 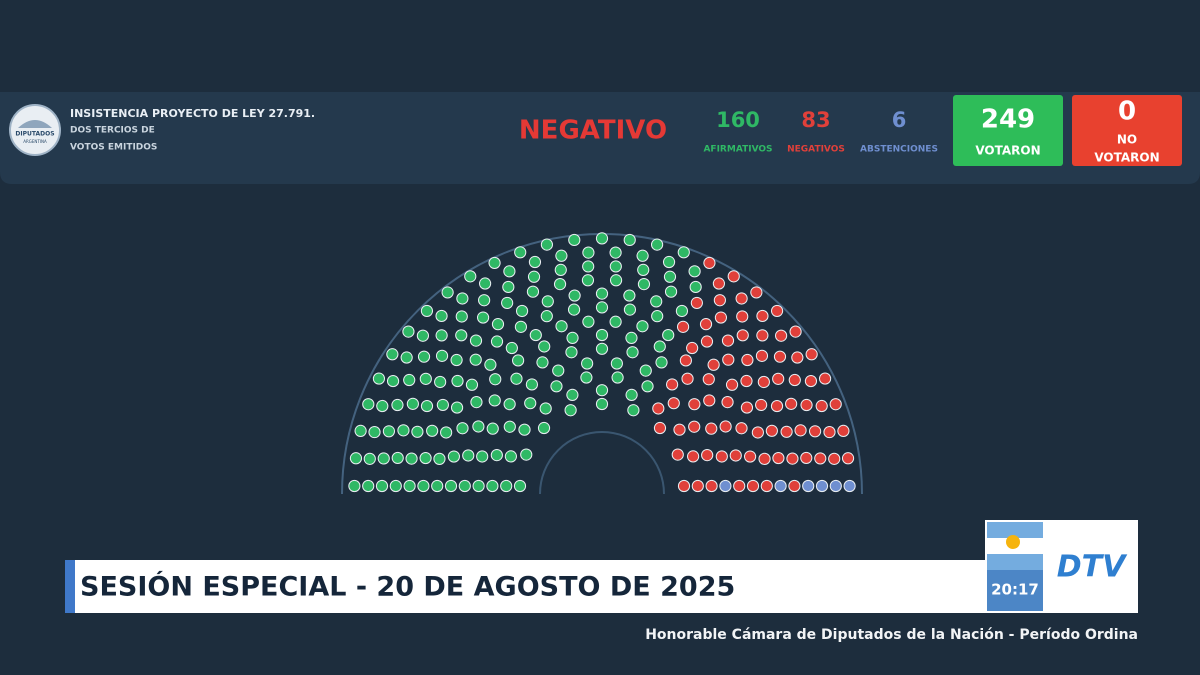 I want to click on logo-text: DIPUTADOS, so click(x=34, y=134).